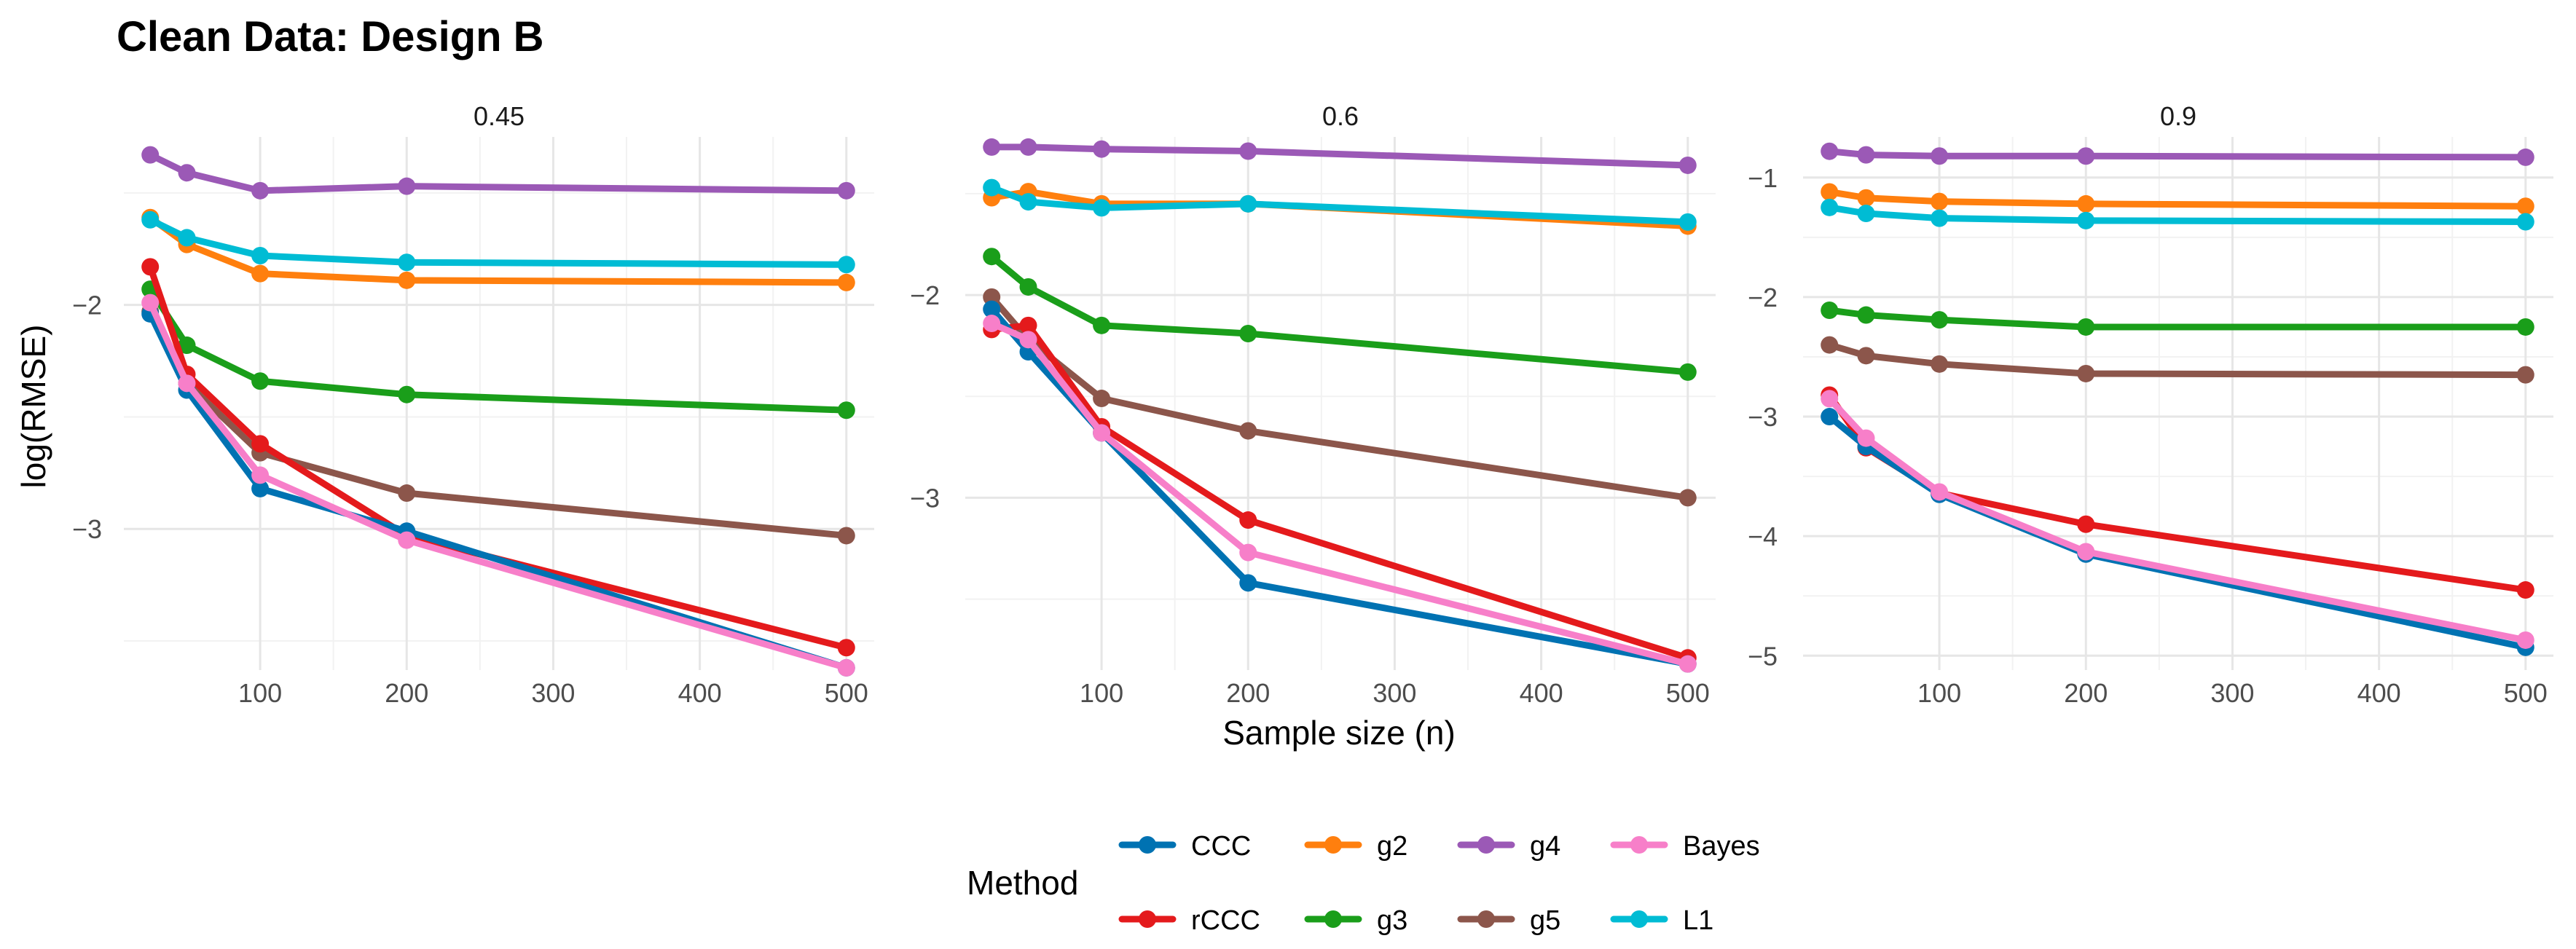 The width and height of the screenshot is (2576, 949). I want to click on legend-label: g4, so click(1545, 847).